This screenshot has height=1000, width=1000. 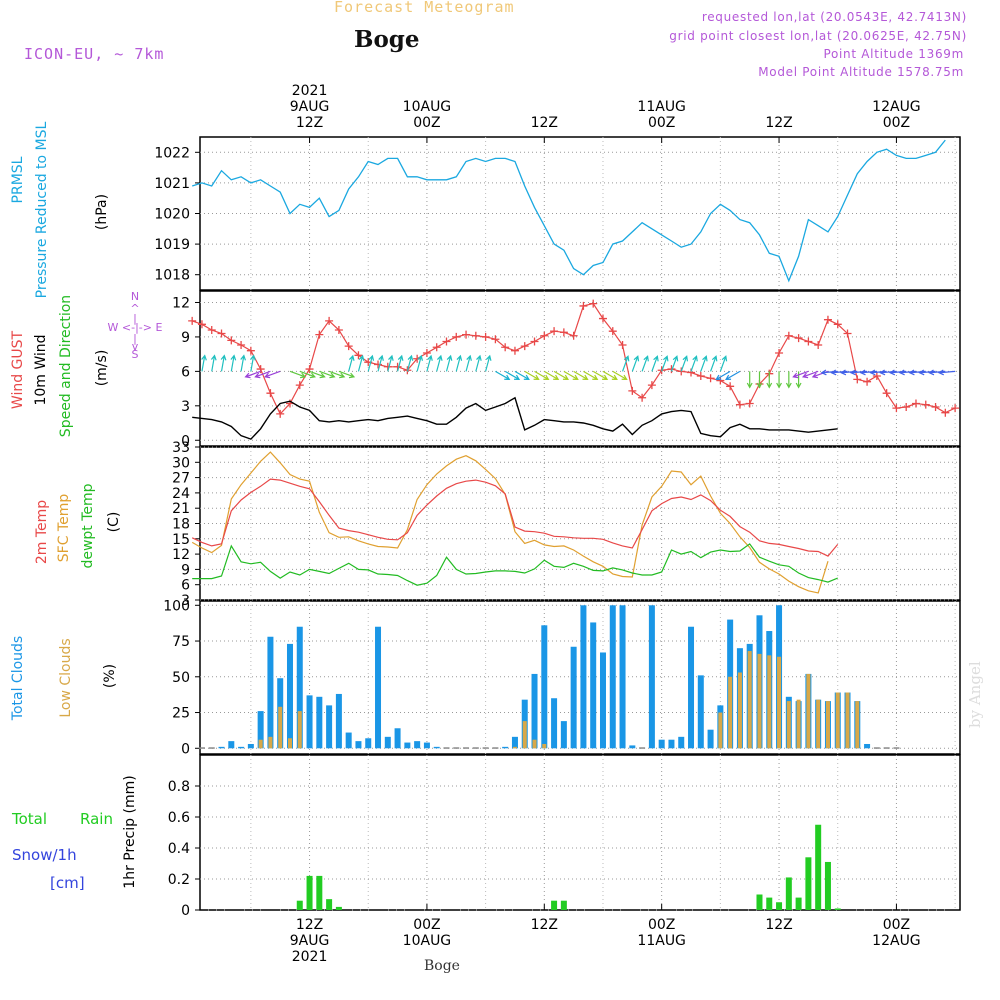 I want to click on y-tick-label: 0.2, so click(x=179, y=880).